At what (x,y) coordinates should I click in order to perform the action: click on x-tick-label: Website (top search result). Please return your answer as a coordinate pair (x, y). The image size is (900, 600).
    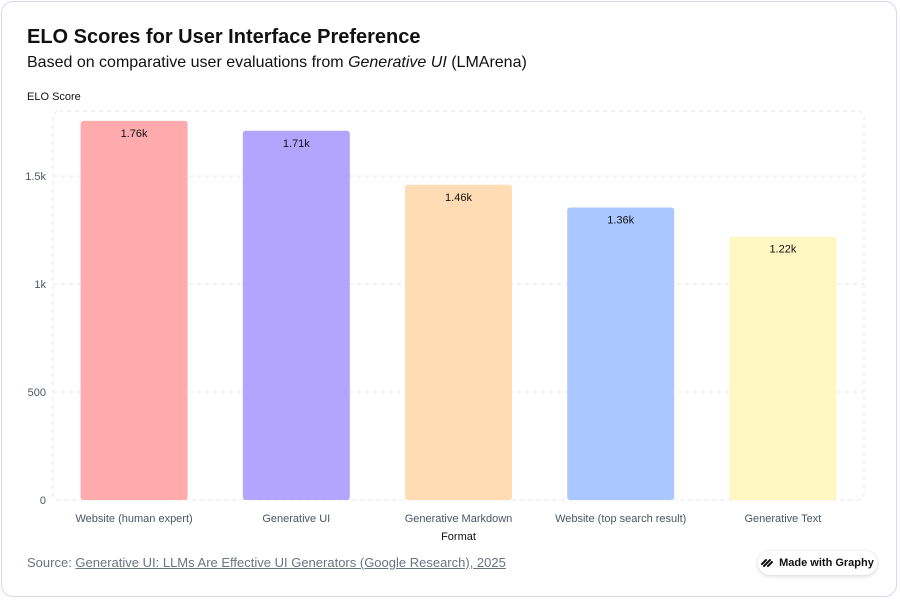
    Looking at the image, I should click on (620, 519).